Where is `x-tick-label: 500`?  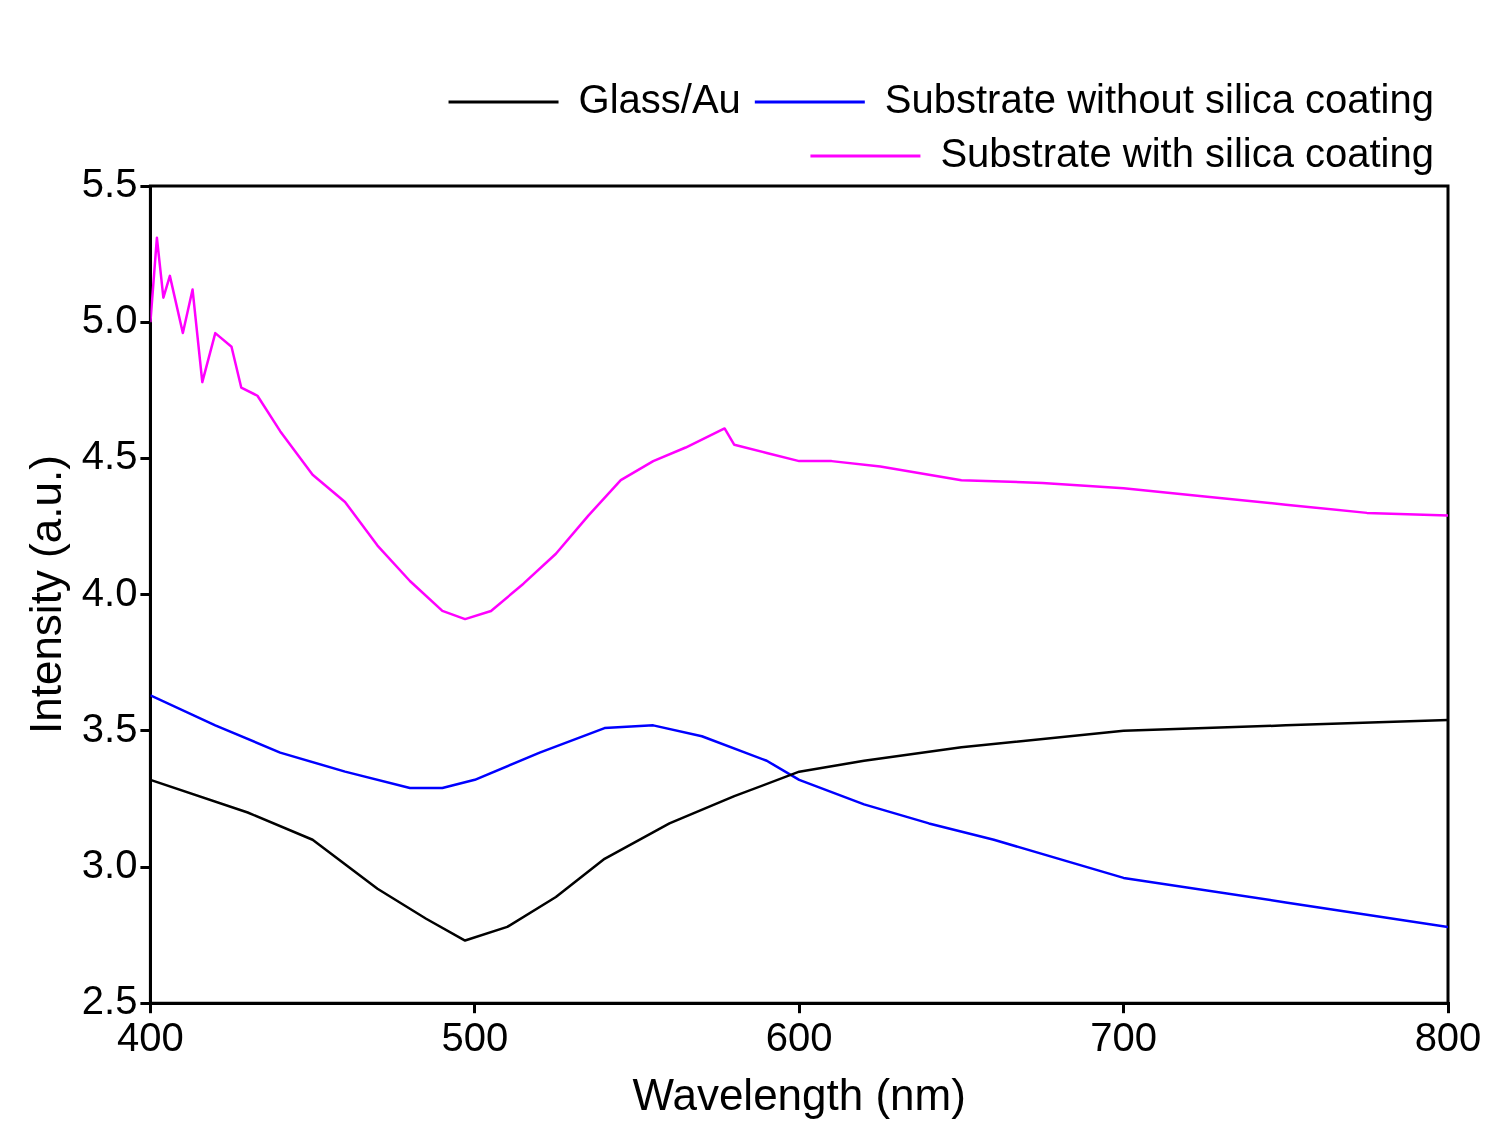 x-tick-label: 500 is located at coordinates (475, 1037).